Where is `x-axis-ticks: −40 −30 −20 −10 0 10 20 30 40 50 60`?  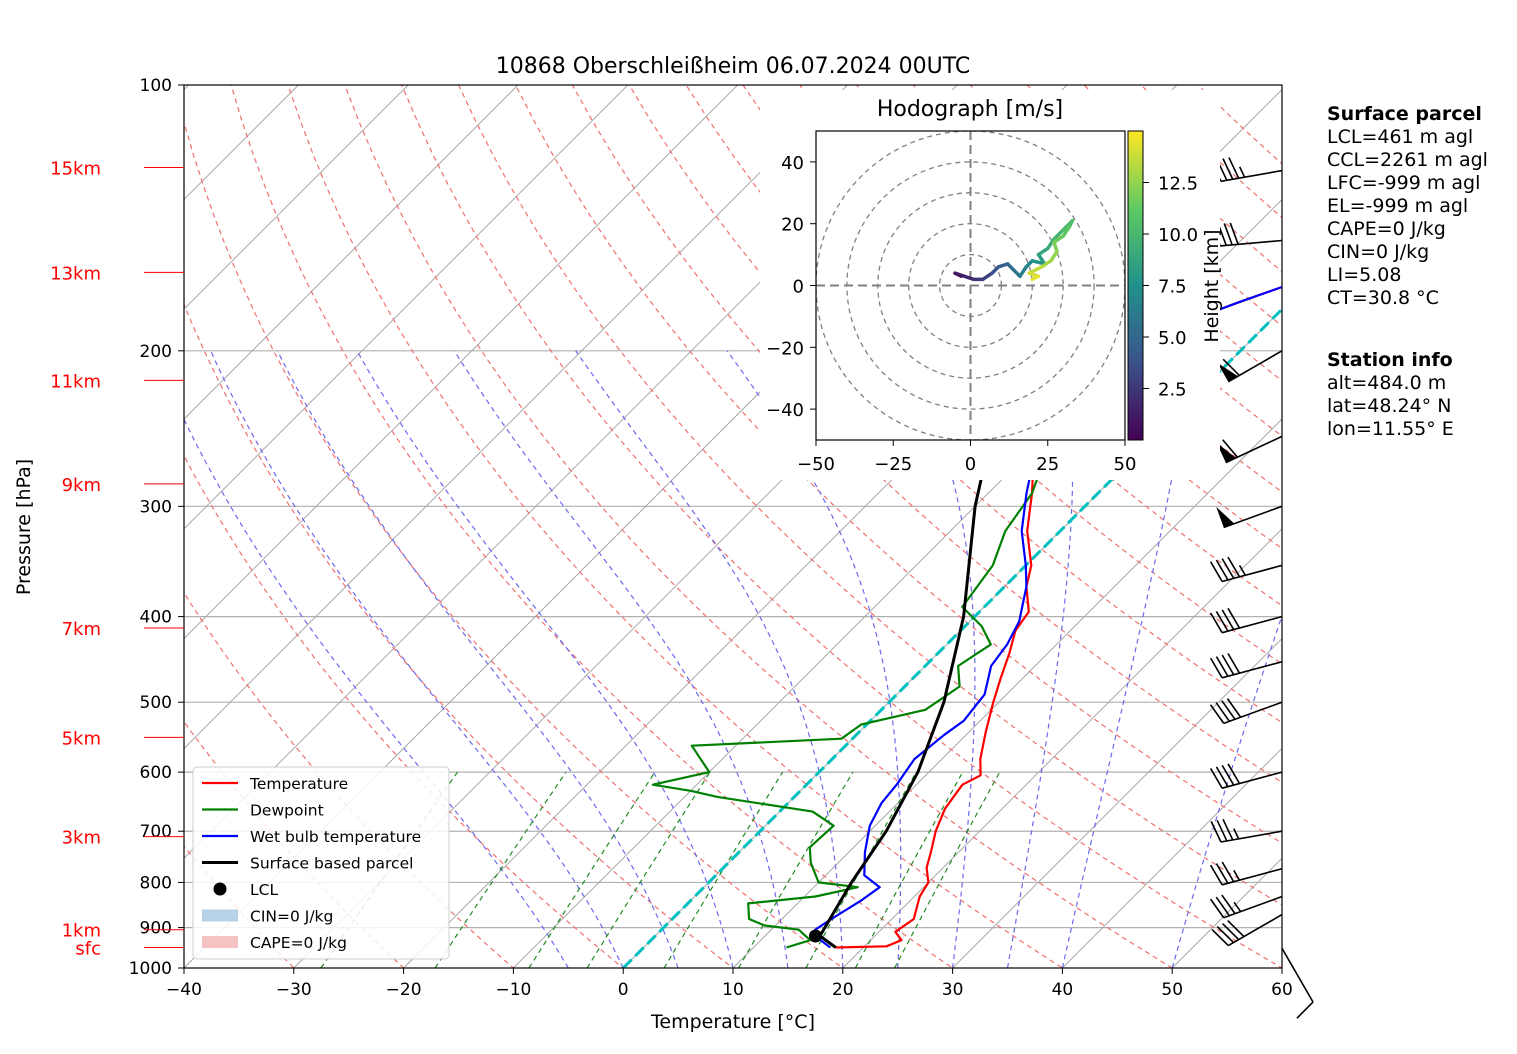
x-axis-ticks: −40 −30 −20 −10 0 10 20 30 40 50 60 is located at coordinates (729, 984).